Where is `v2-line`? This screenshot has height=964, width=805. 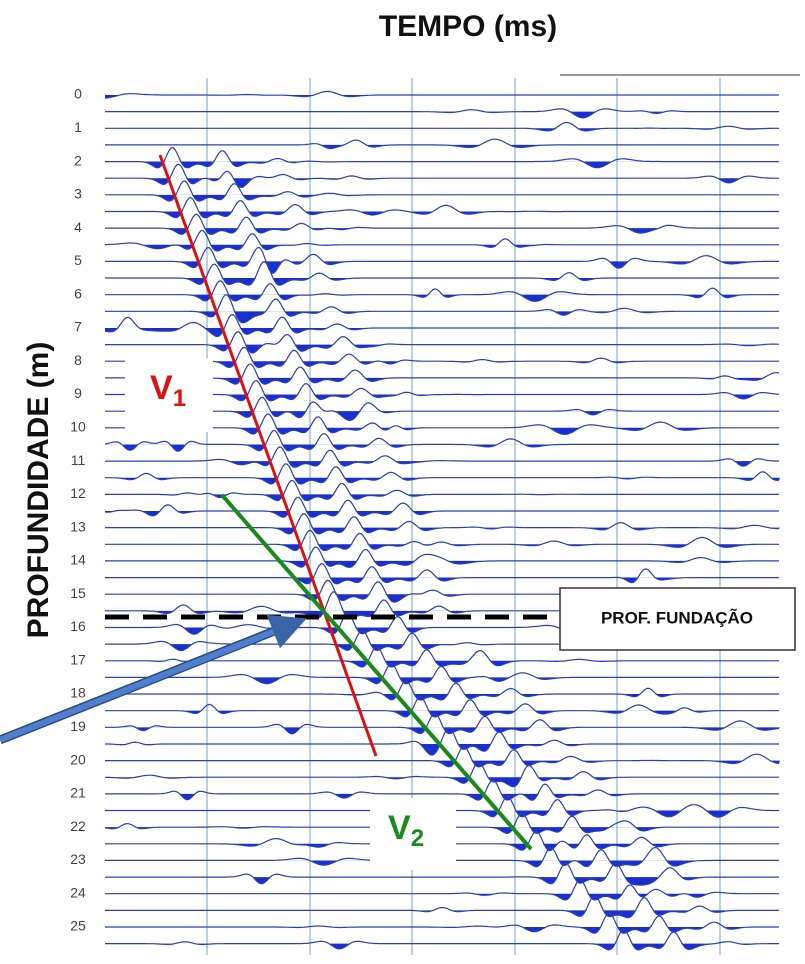
v2-line is located at coordinates (376, 672).